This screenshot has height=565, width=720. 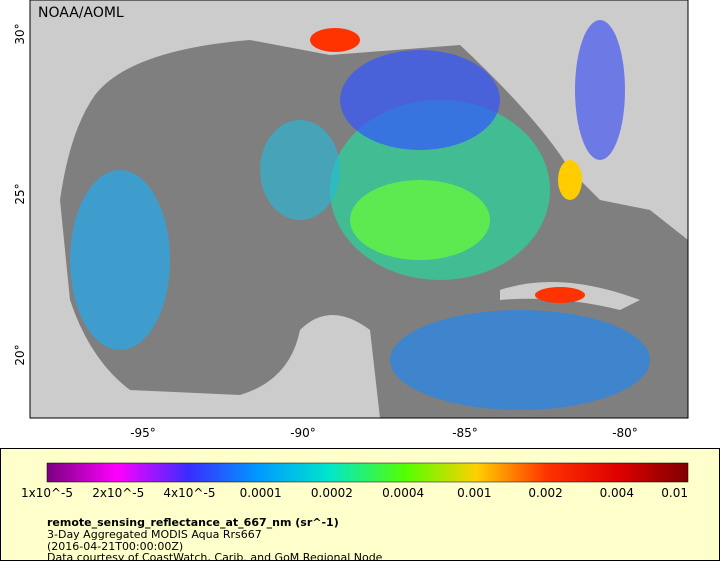 I want to click on colorbar-label: 0.004, so click(x=617, y=493).